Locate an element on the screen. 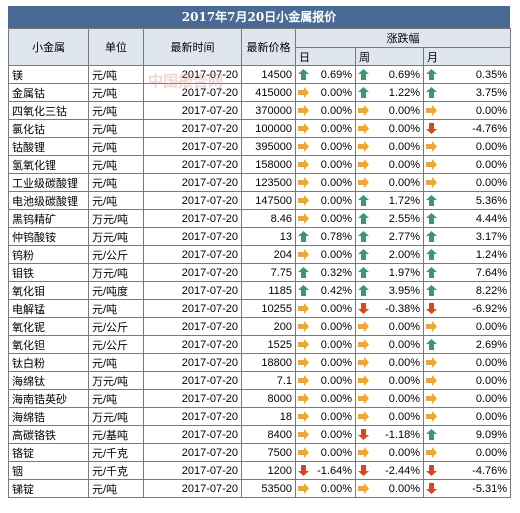 This screenshot has width=520, height=513. price: 7.75 is located at coordinates (268, 272).